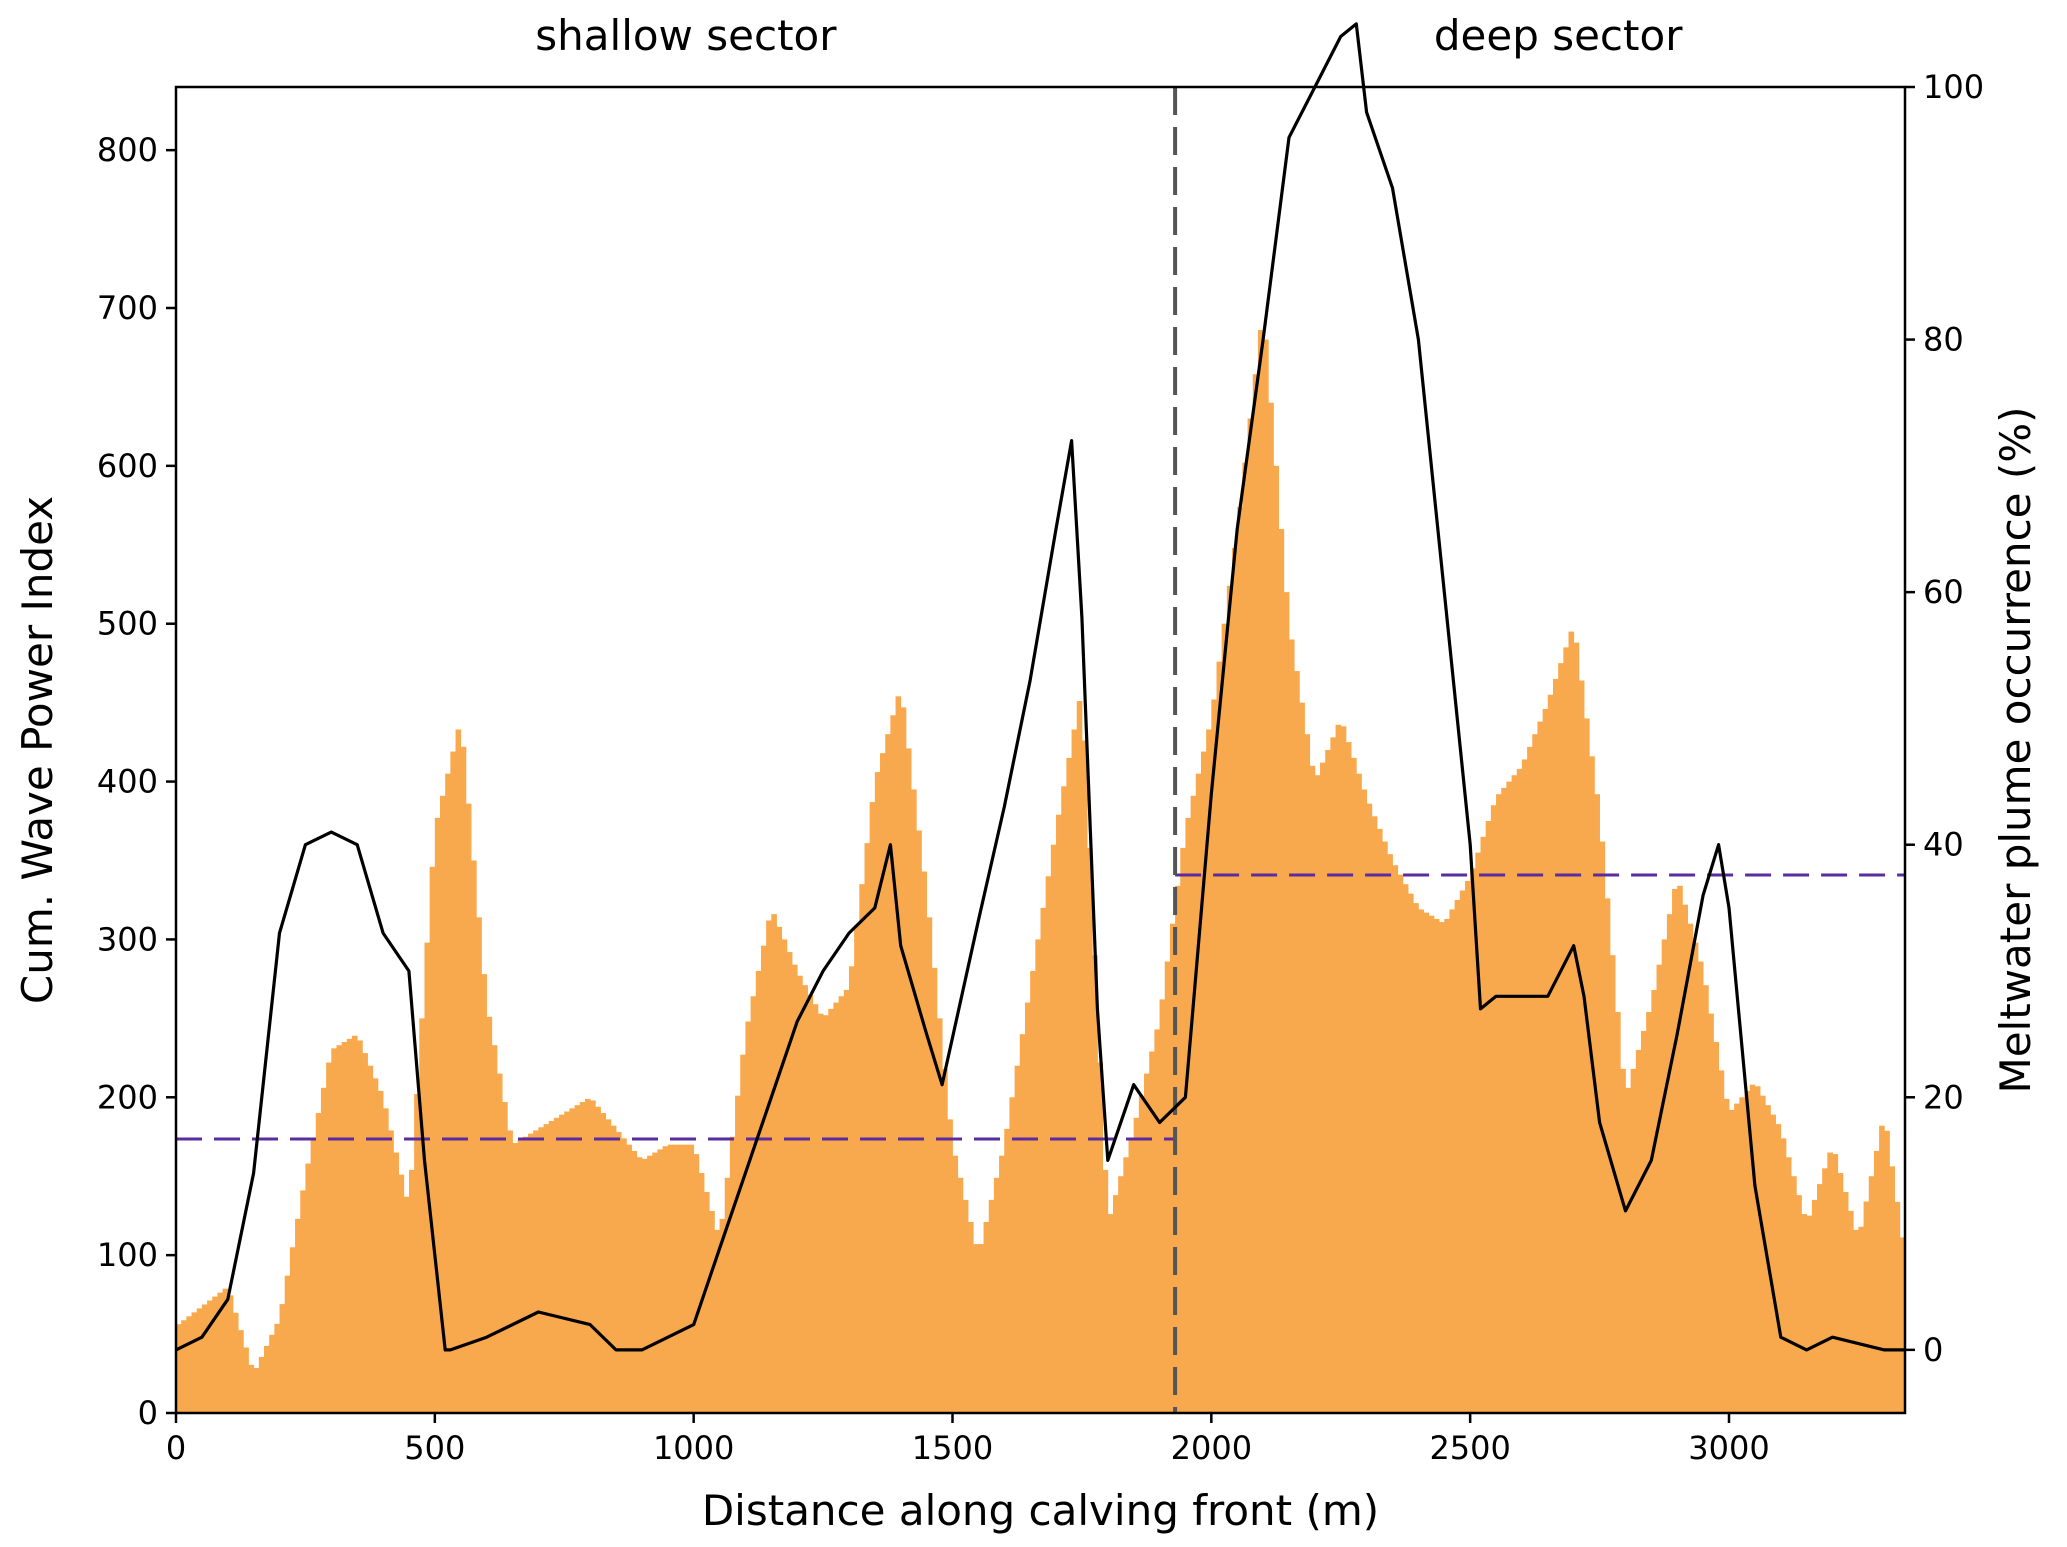 The height and width of the screenshot is (1547, 2067). What do you see at coordinates (127, 466) in the screenshot?
I see `y-tick-label: 600` at bounding box center [127, 466].